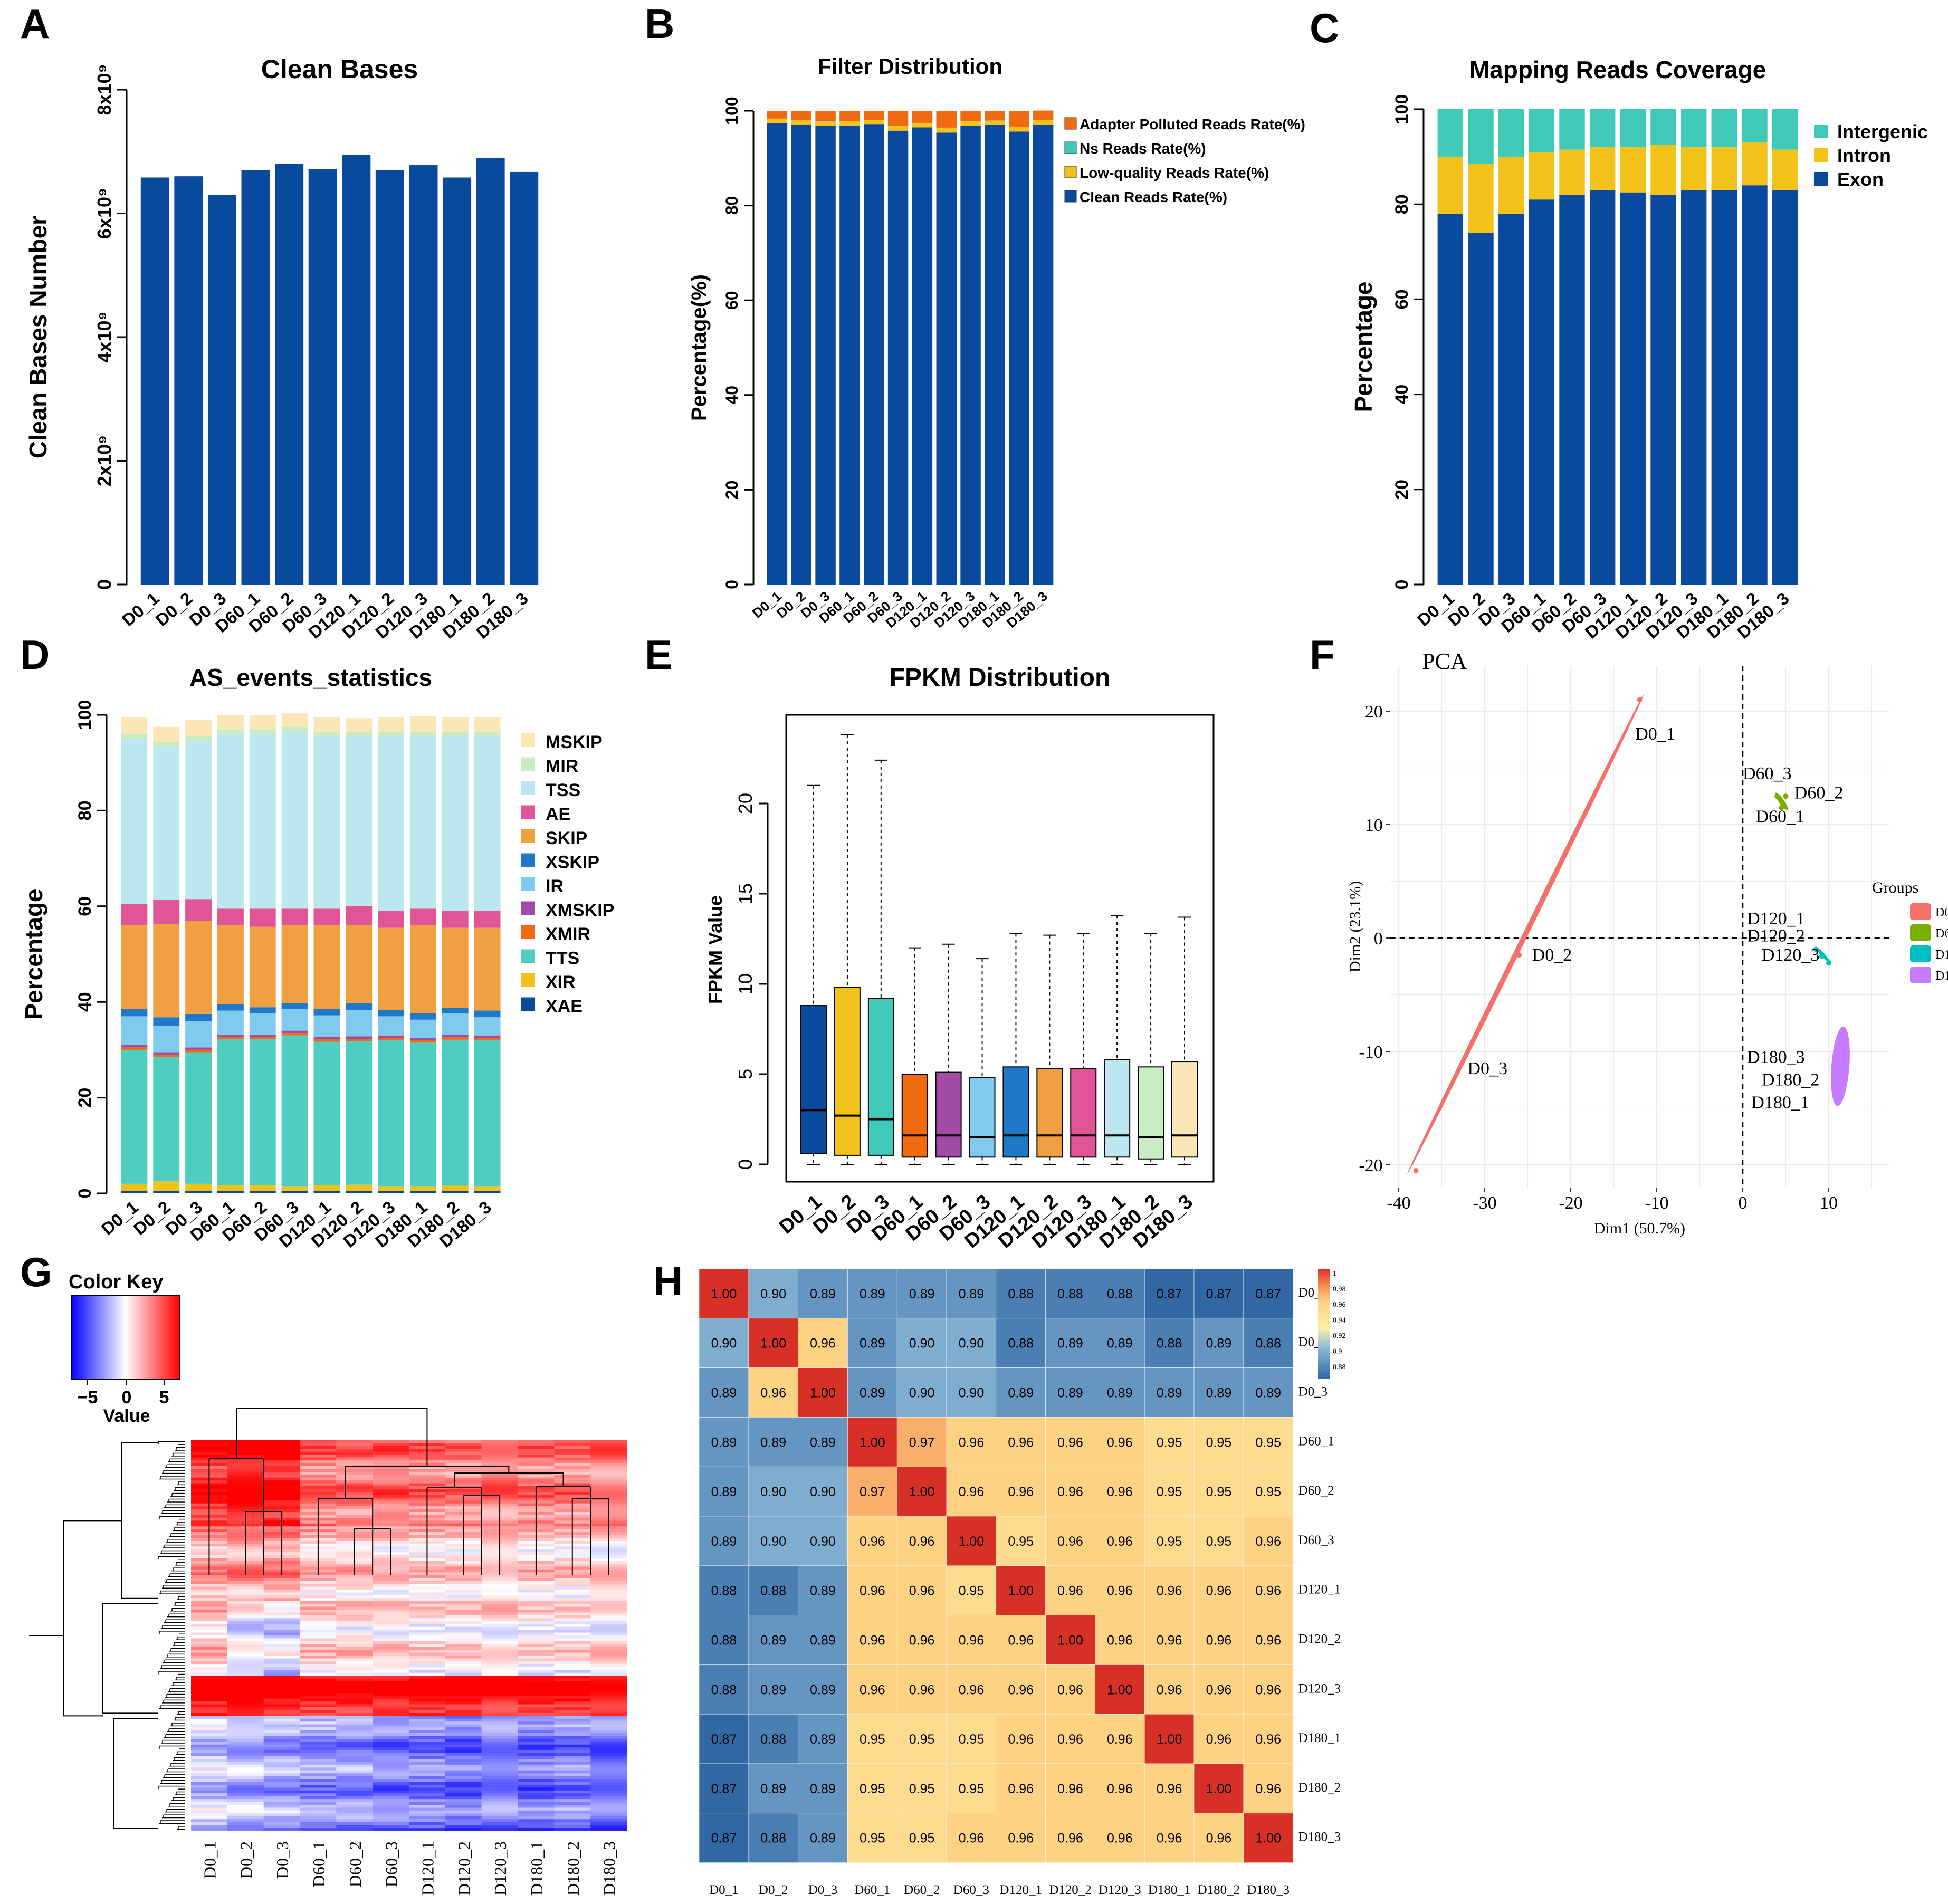 This screenshot has width=1948, height=1904. What do you see at coordinates (209, 1860) in the screenshot?
I see `column-label: D0_1` at bounding box center [209, 1860].